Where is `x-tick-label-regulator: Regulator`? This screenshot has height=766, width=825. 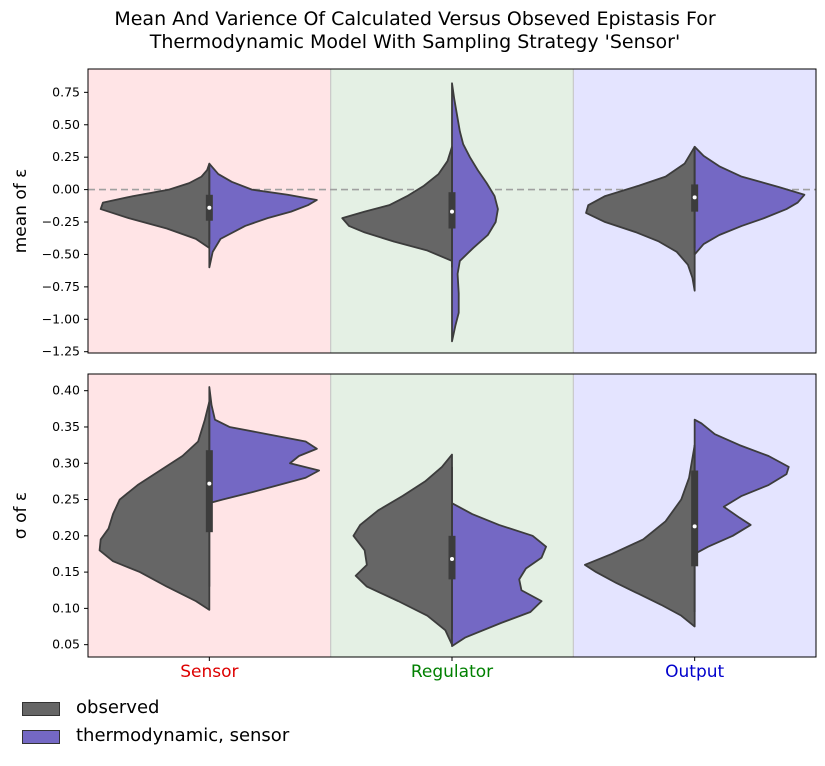 x-tick-label-regulator: Regulator is located at coordinates (452, 672).